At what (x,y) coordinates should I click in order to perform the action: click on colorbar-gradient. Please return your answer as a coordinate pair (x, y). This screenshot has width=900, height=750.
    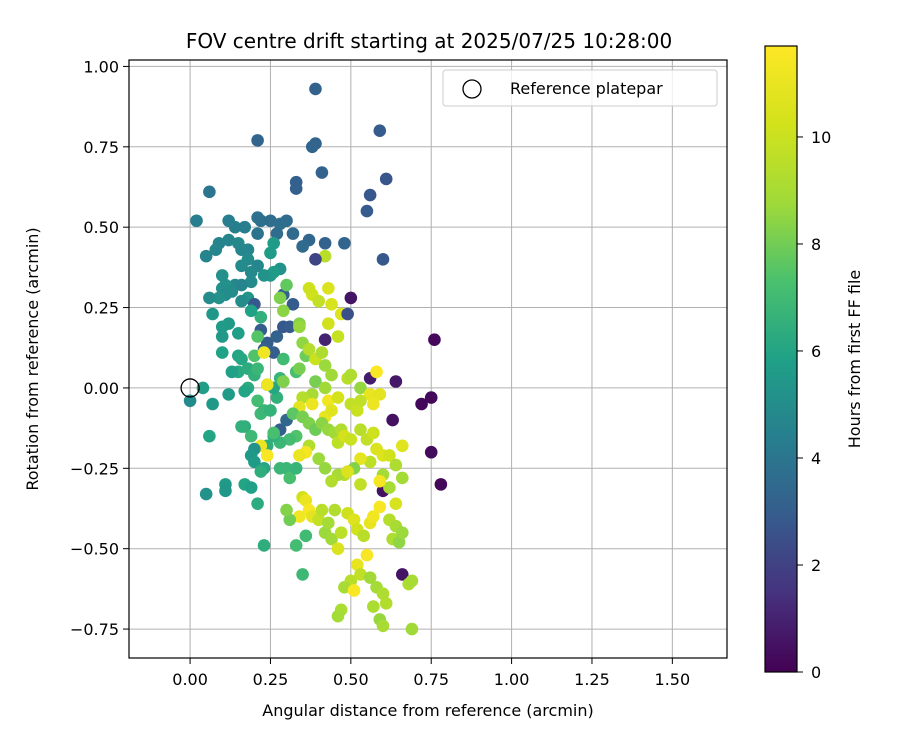
    Looking at the image, I should click on (781, 359).